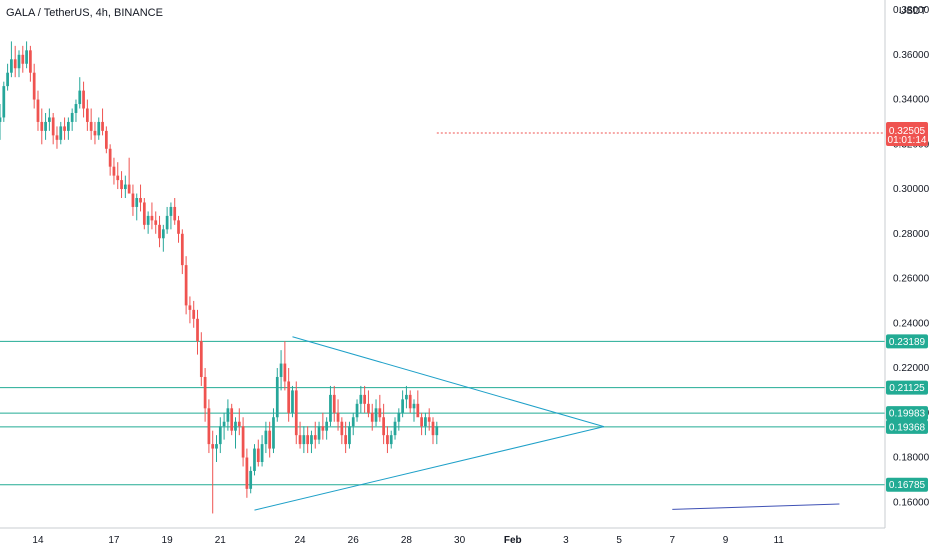 The height and width of the screenshot is (550, 932). Describe the element at coordinates (429, 468) in the screenshot. I see `trendline-lower` at that location.